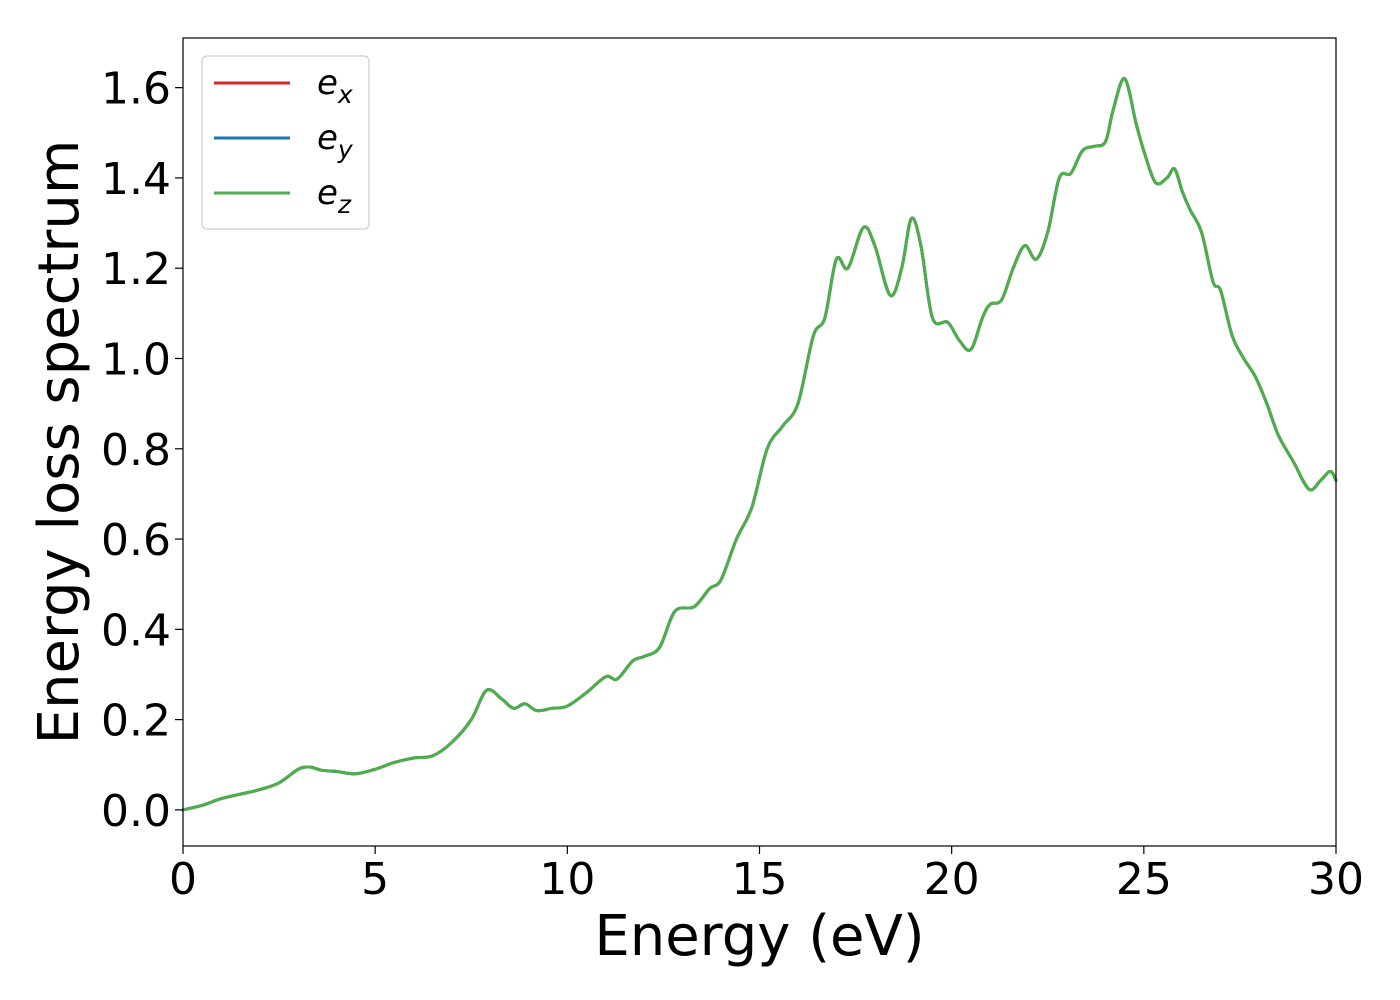 This screenshot has height=1000, width=1400. I want to click on x-tick-label: 25, so click(1144, 879).